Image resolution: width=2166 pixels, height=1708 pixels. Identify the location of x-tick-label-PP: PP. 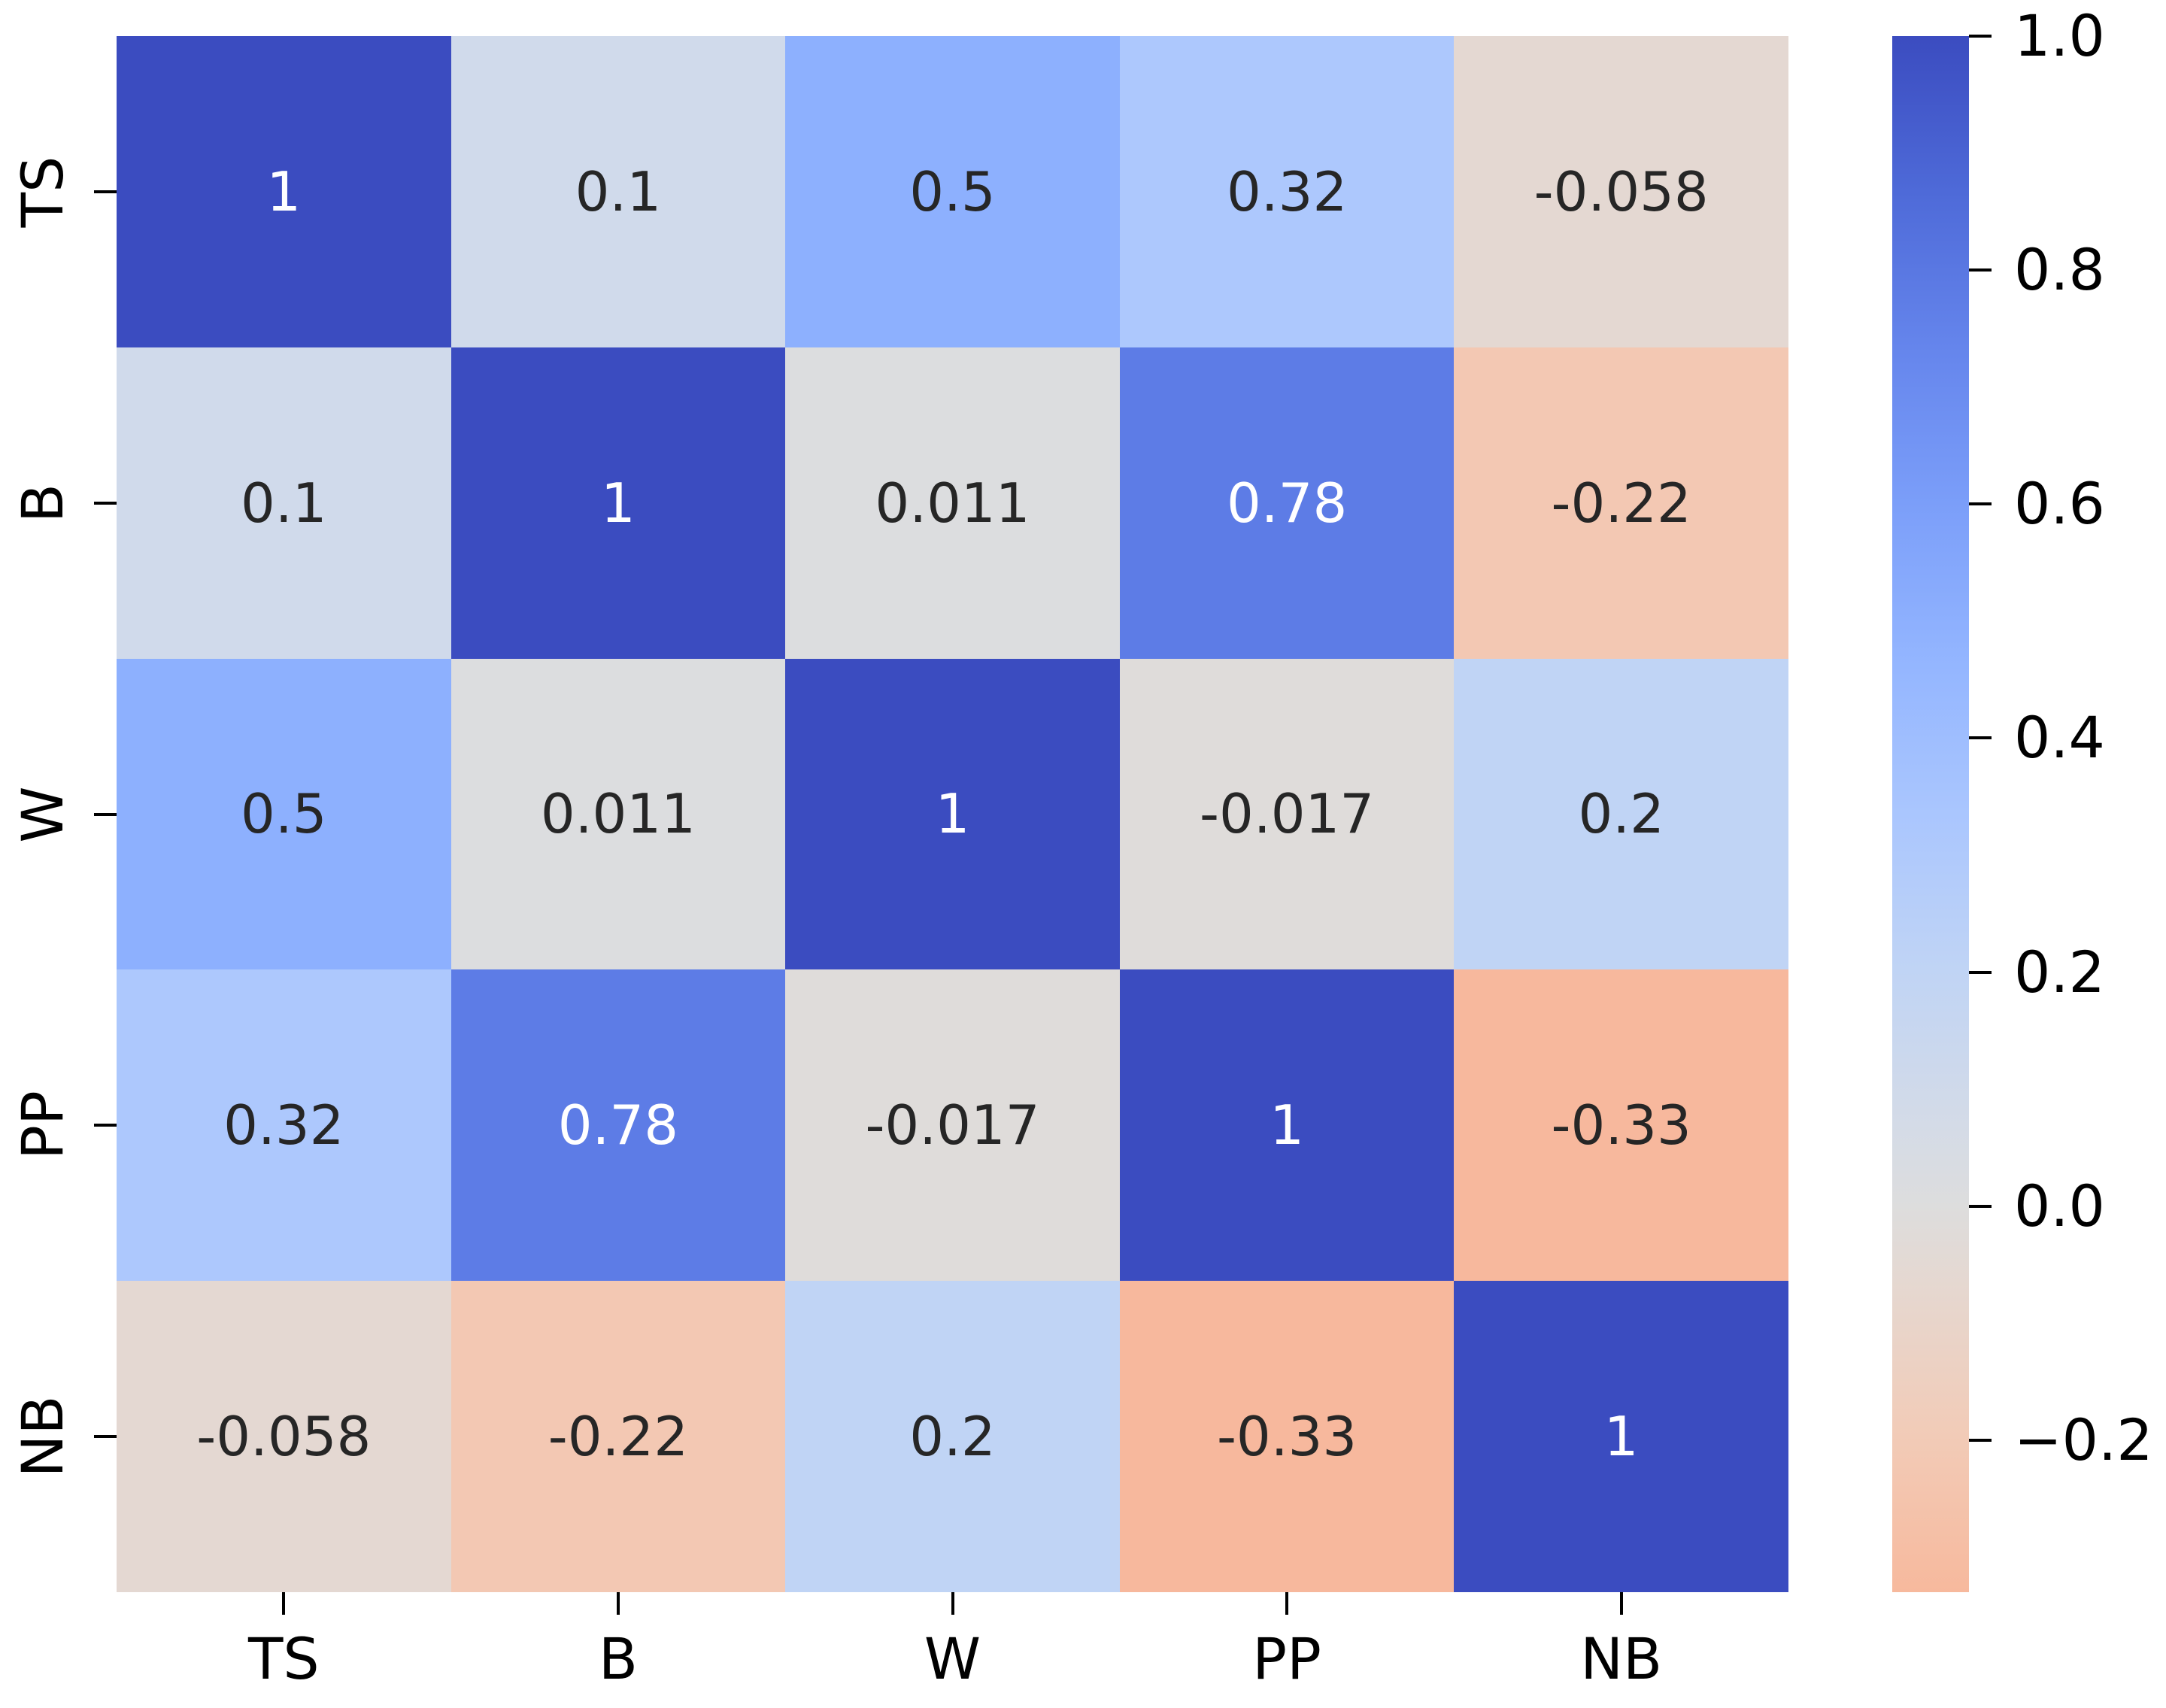
(1286, 1659).